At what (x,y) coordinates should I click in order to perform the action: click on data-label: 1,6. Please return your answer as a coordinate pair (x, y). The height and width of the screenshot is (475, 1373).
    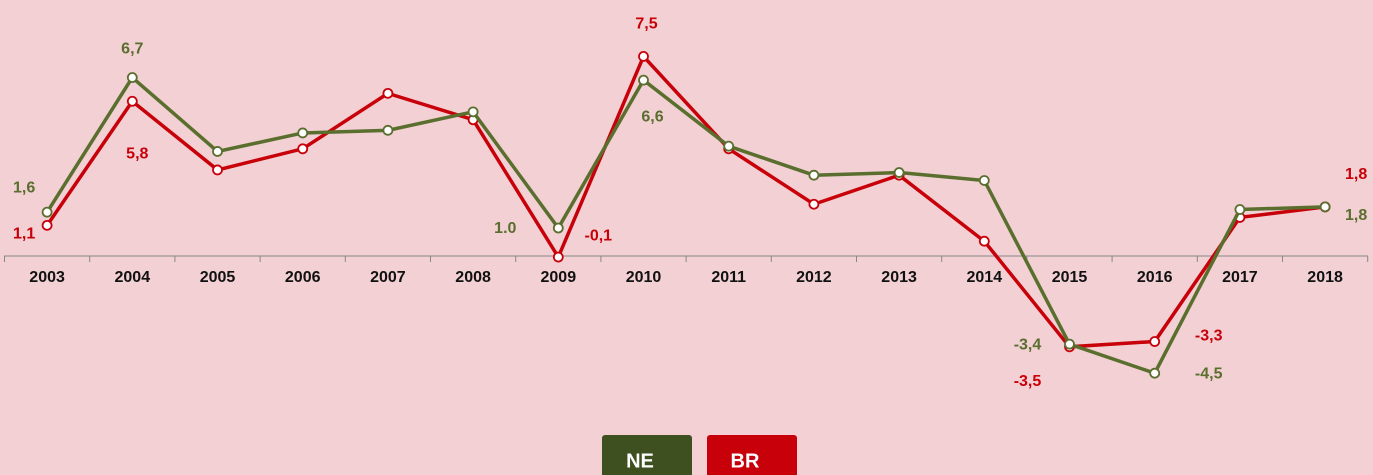
    Looking at the image, I should click on (24, 187).